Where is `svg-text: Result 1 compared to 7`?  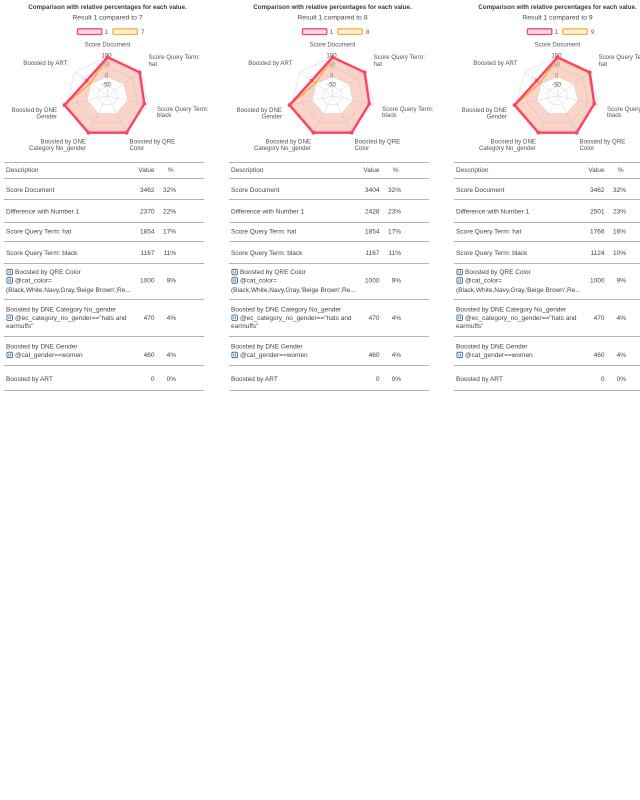
svg-text: Result 1 compared to 7 is located at coordinates (107, 18).